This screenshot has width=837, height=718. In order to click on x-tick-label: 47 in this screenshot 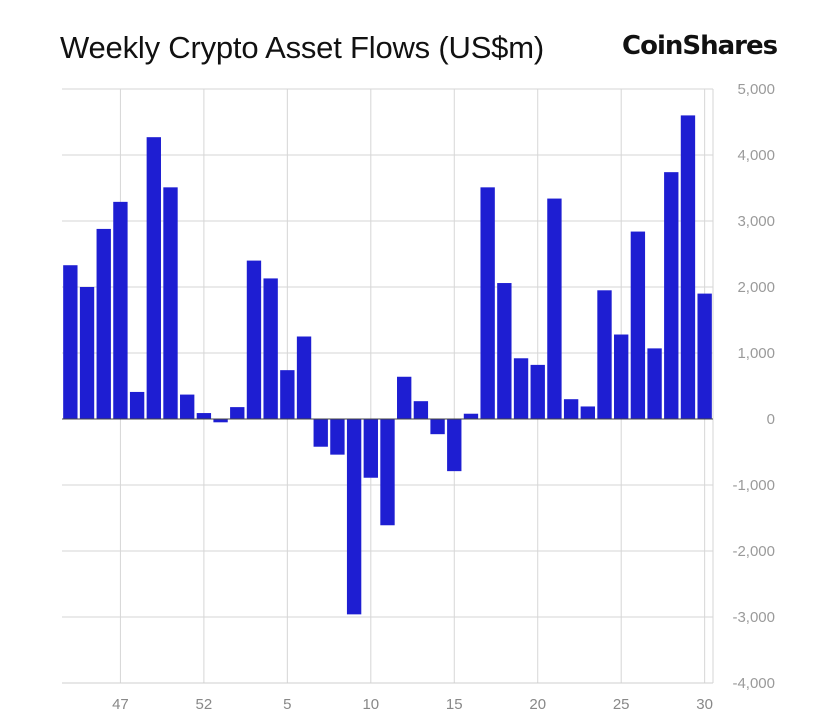, I will do `click(120, 704)`.